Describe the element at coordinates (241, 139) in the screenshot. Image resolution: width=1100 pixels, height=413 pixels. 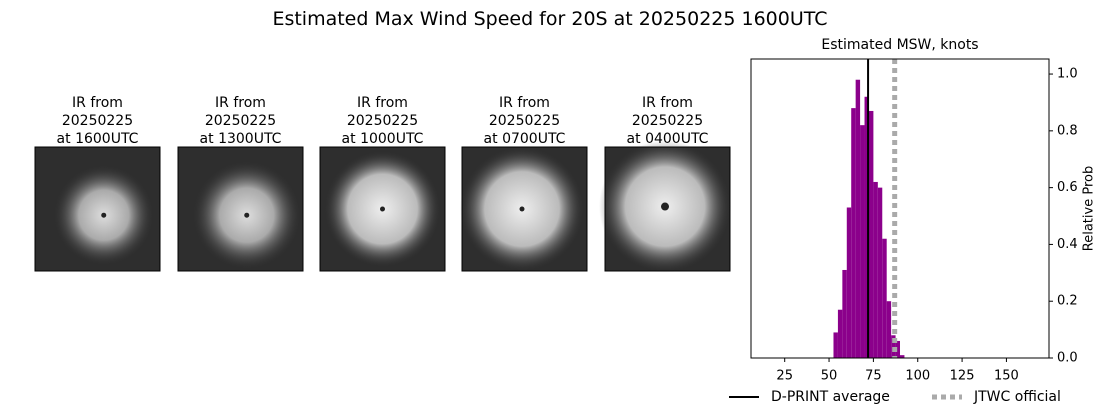
I see `panel-title: at 1300UTC` at that location.